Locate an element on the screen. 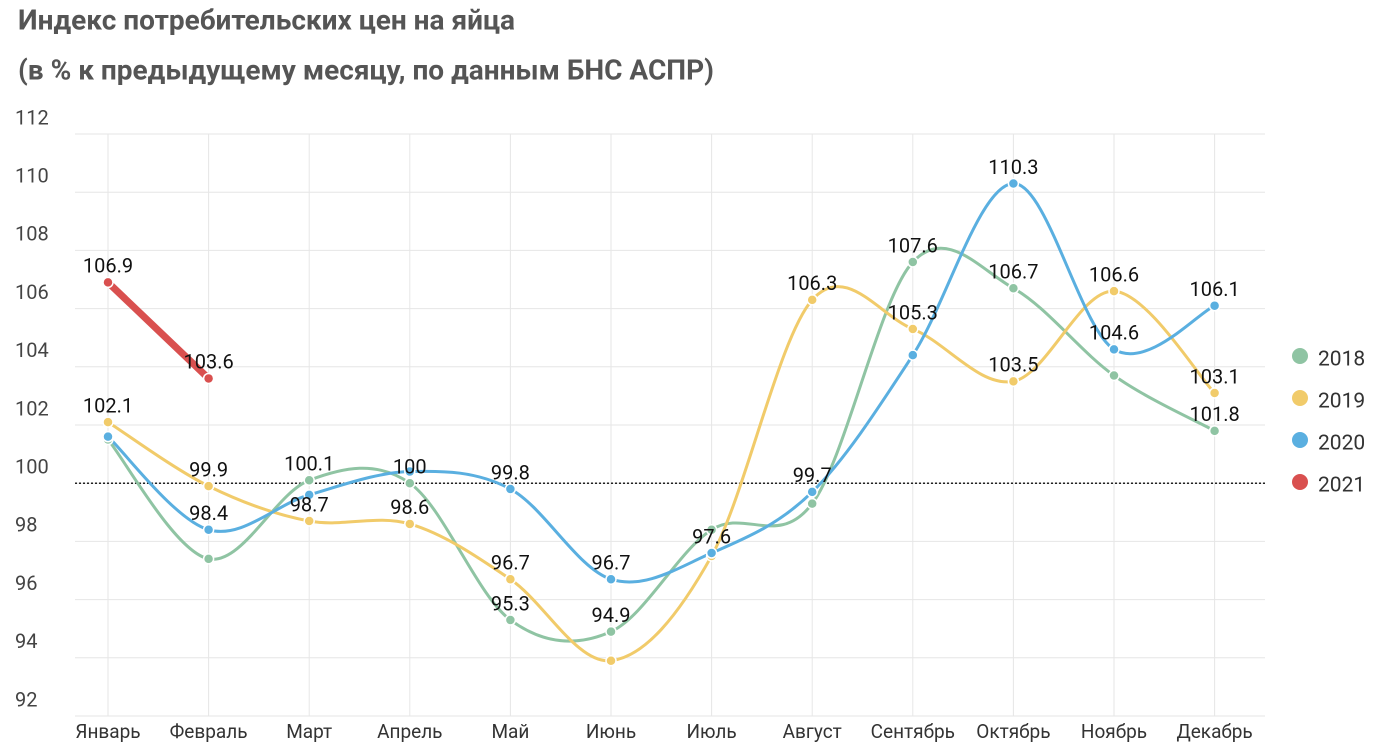 The image size is (1381, 753). chart-title: Индекс потребительских цен на яйца is located at coordinates (266, 19).